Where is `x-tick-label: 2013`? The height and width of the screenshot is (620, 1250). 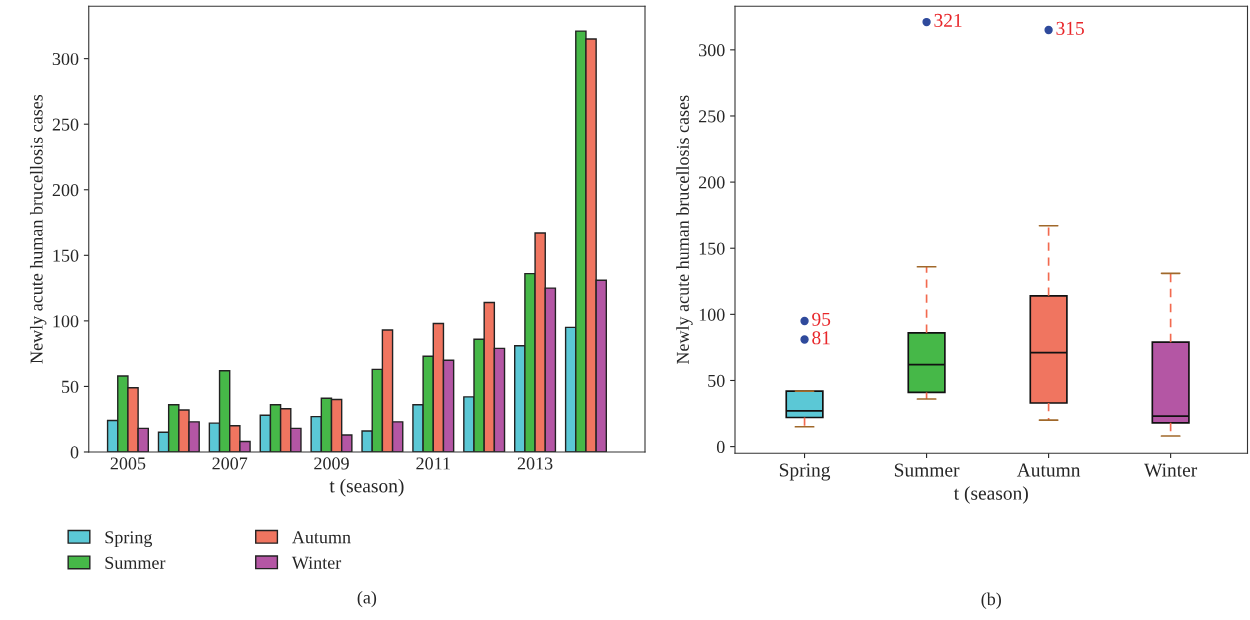
x-tick-label: 2013 is located at coordinates (535, 463).